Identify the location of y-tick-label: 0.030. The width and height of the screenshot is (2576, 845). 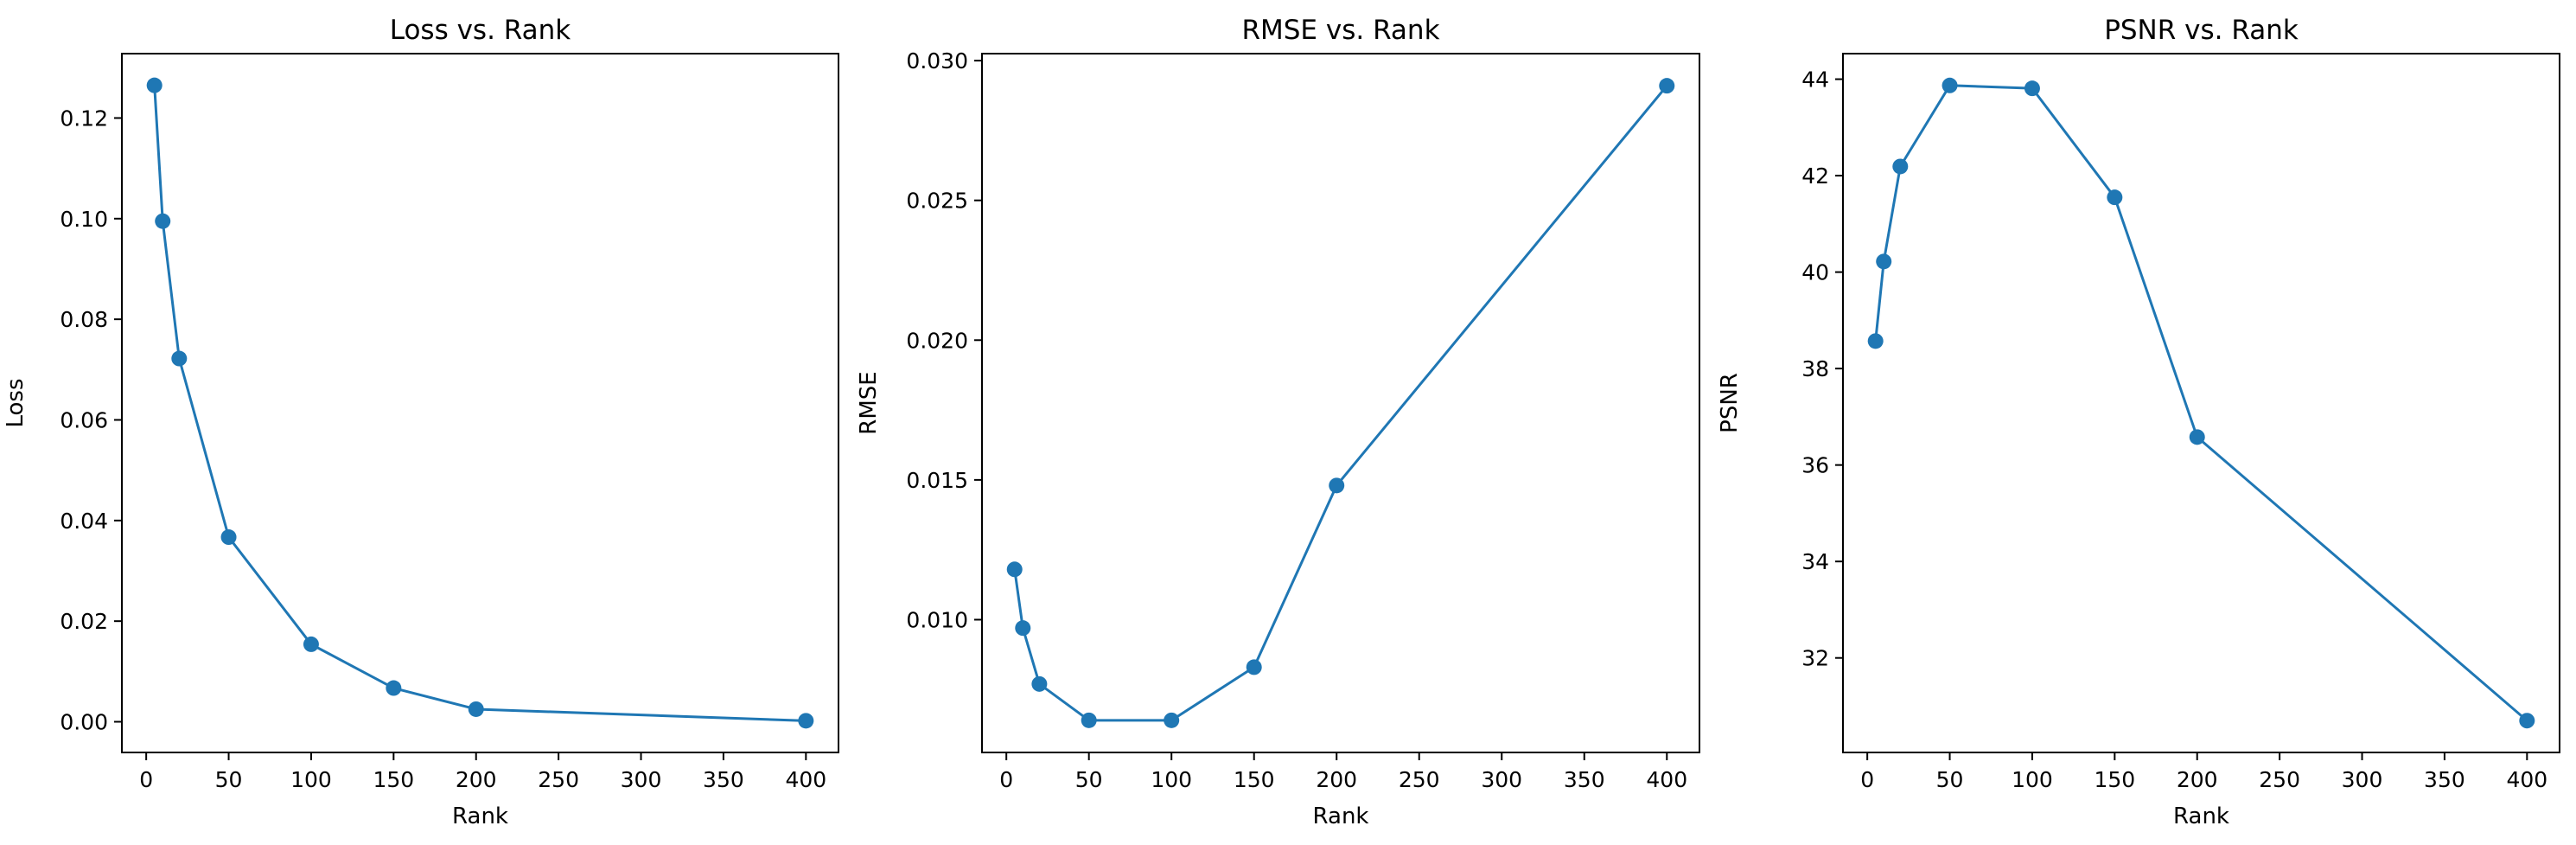
(937, 61).